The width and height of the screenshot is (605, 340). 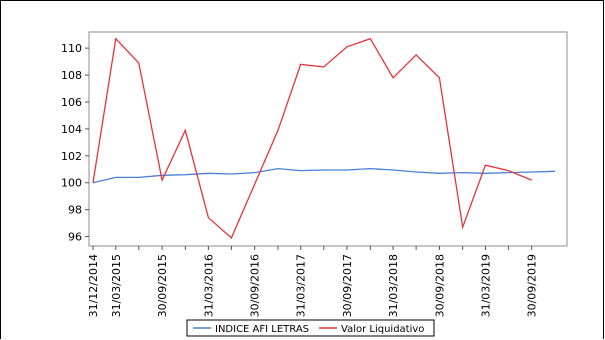 I want to click on y-tick-label: 108, so click(x=71, y=75).